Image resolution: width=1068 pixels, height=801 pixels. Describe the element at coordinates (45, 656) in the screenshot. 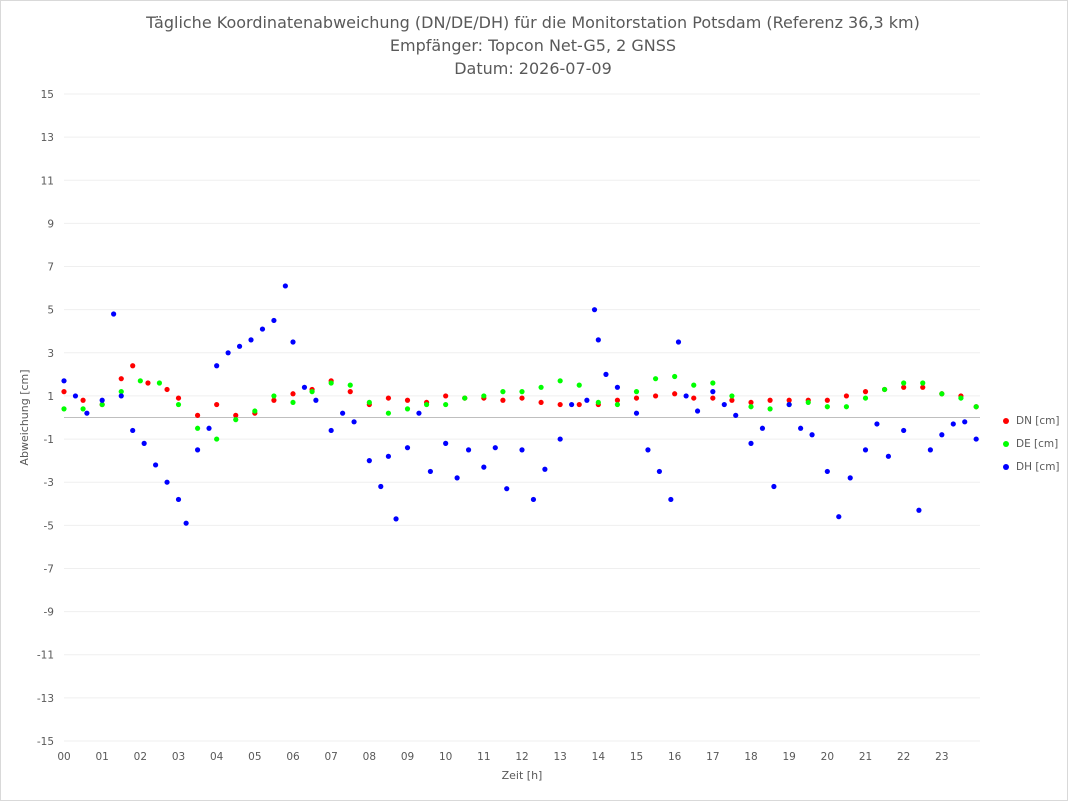

I see `y-tick-label: -11` at that location.